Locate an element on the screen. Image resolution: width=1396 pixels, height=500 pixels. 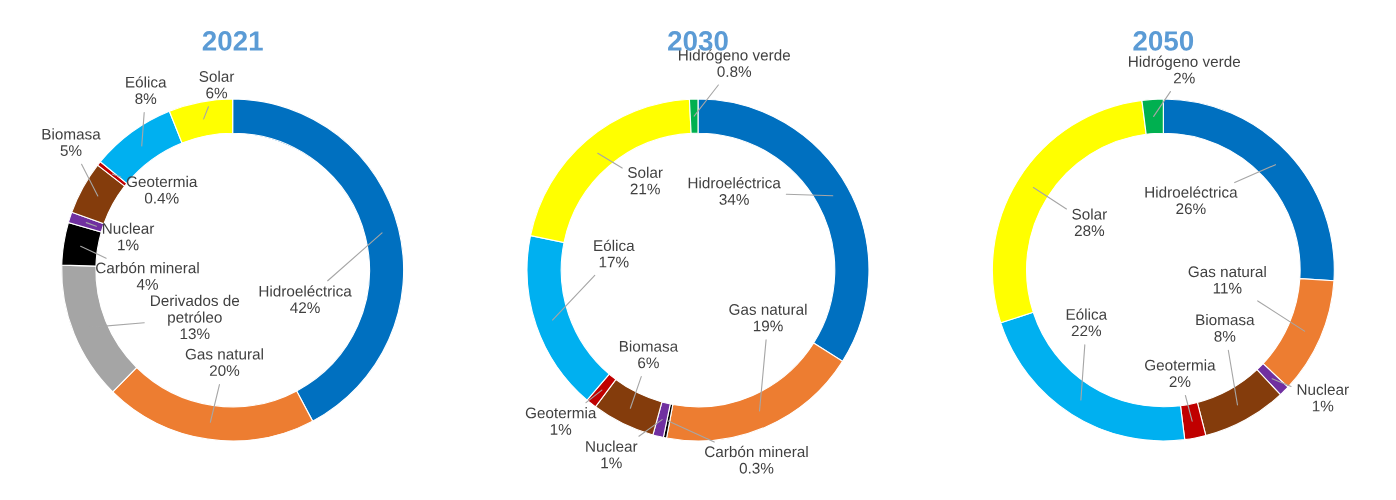
data-label: 28% is located at coordinates (1089, 231).